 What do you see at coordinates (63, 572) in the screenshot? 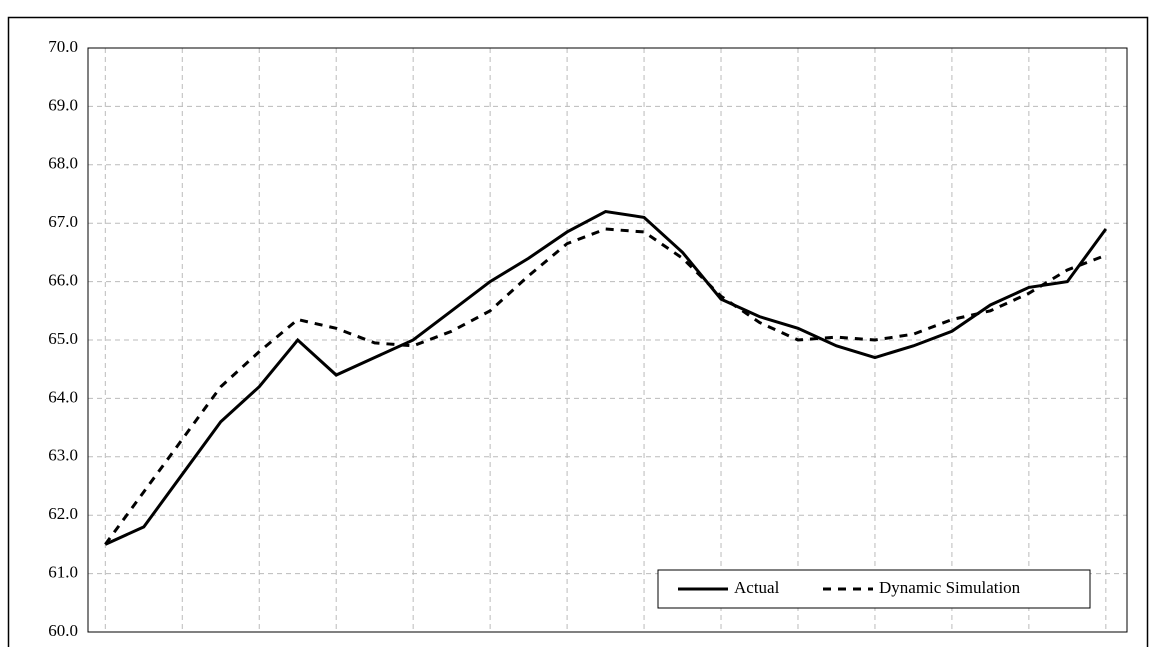
I see `y-tick-label: 61.0` at bounding box center [63, 572].